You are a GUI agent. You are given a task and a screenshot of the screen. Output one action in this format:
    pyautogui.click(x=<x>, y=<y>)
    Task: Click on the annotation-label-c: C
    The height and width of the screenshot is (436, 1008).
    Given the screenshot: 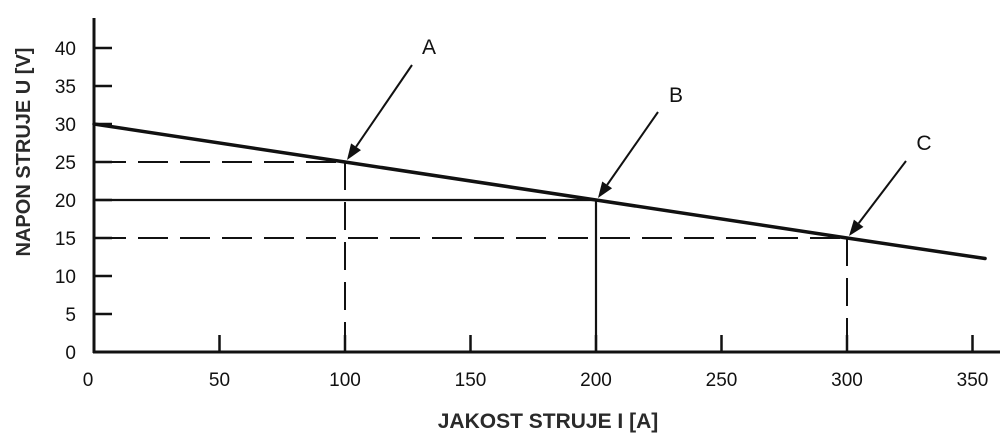 What is the action you would take?
    pyautogui.click(x=923, y=143)
    